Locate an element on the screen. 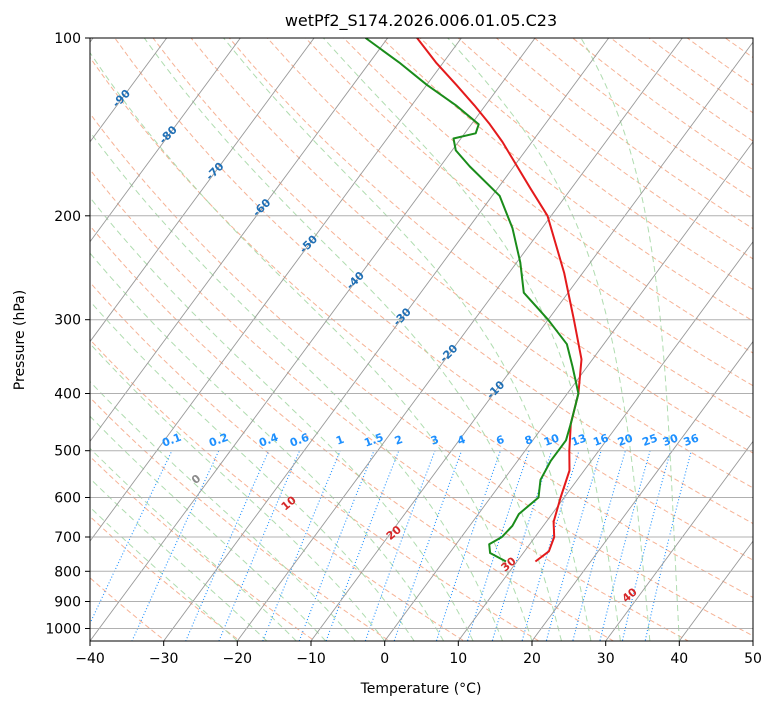 This screenshot has width=775, height=708. mixing-ratio-label: 2 is located at coordinates (399, 440).